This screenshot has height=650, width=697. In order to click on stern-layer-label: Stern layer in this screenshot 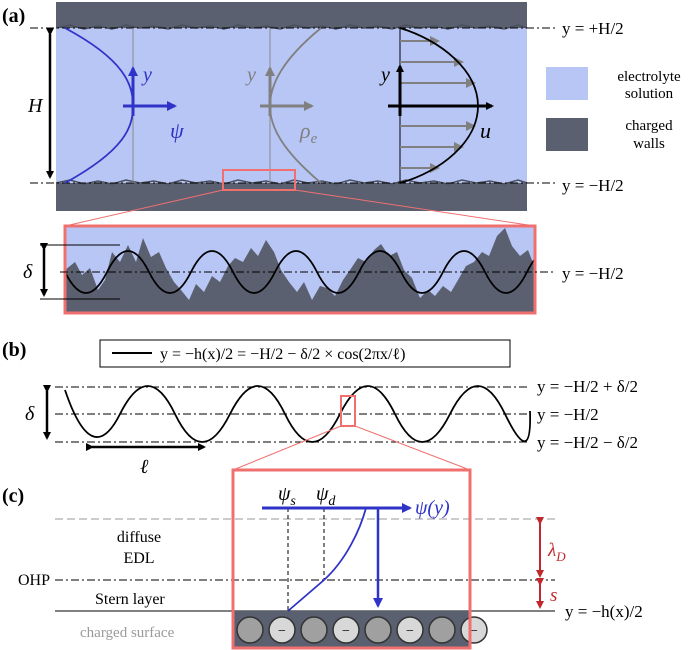, I will do `click(130, 599)`.